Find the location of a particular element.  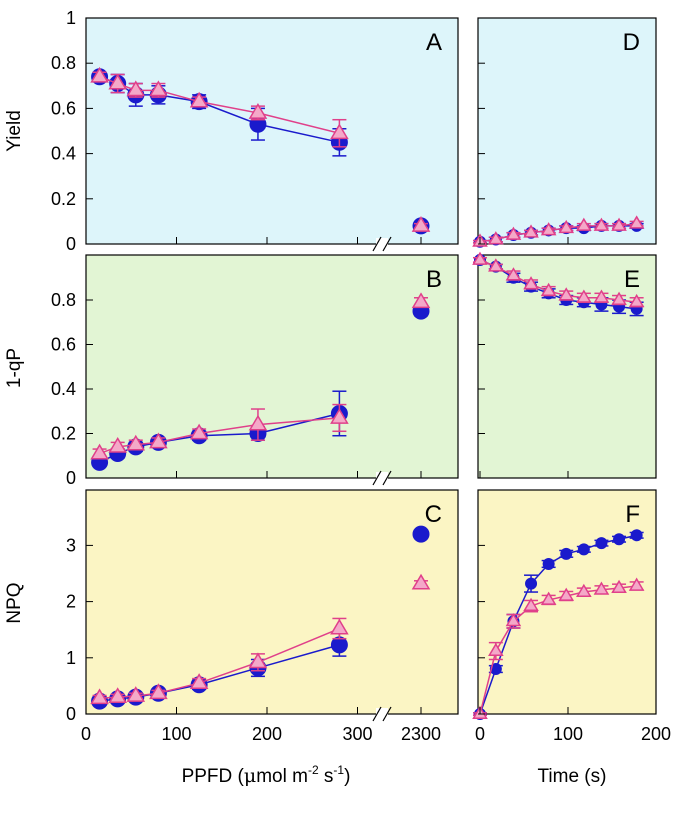

x-tick-label-ppfd-break: 2300 is located at coordinates (421, 734).